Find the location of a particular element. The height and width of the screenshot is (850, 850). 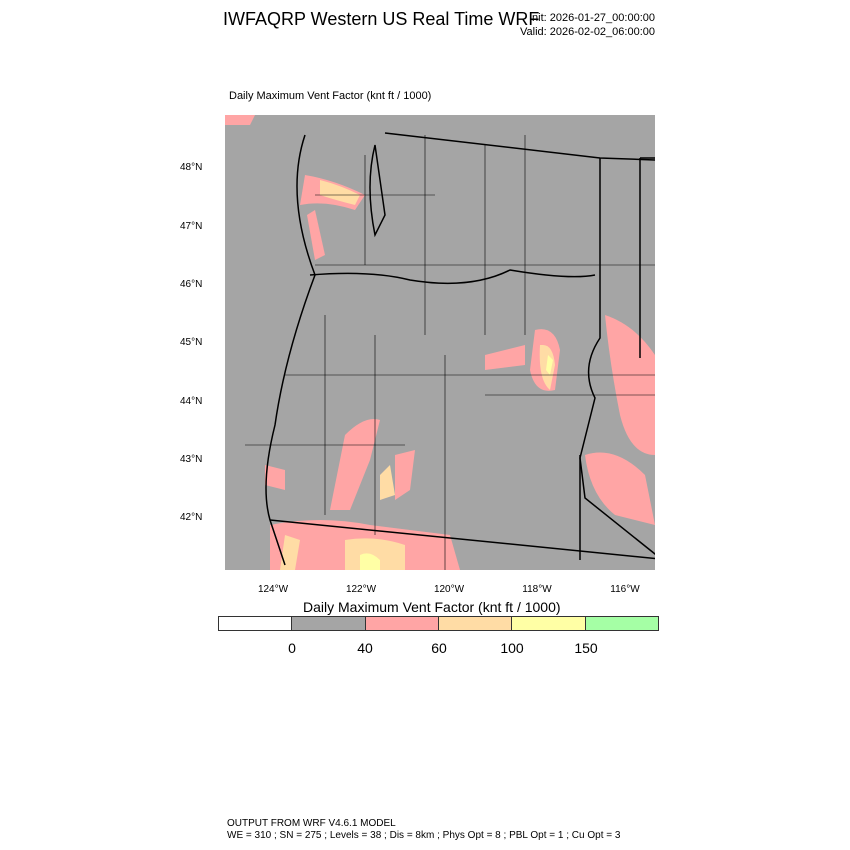

valid-time: Valid: 2026-02-02_06:00:00 is located at coordinates (587, 32).